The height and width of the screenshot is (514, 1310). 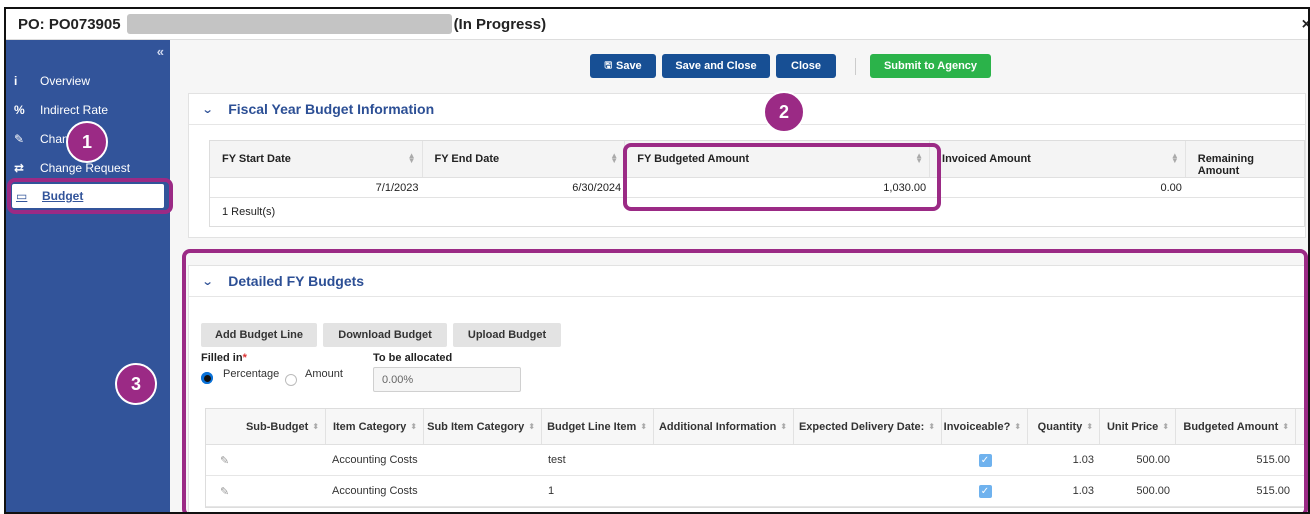 What do you see at coordinates (784, 112) in the screenshot?
I see `callout-badge-2: 2` at bounding box center [784, 112].